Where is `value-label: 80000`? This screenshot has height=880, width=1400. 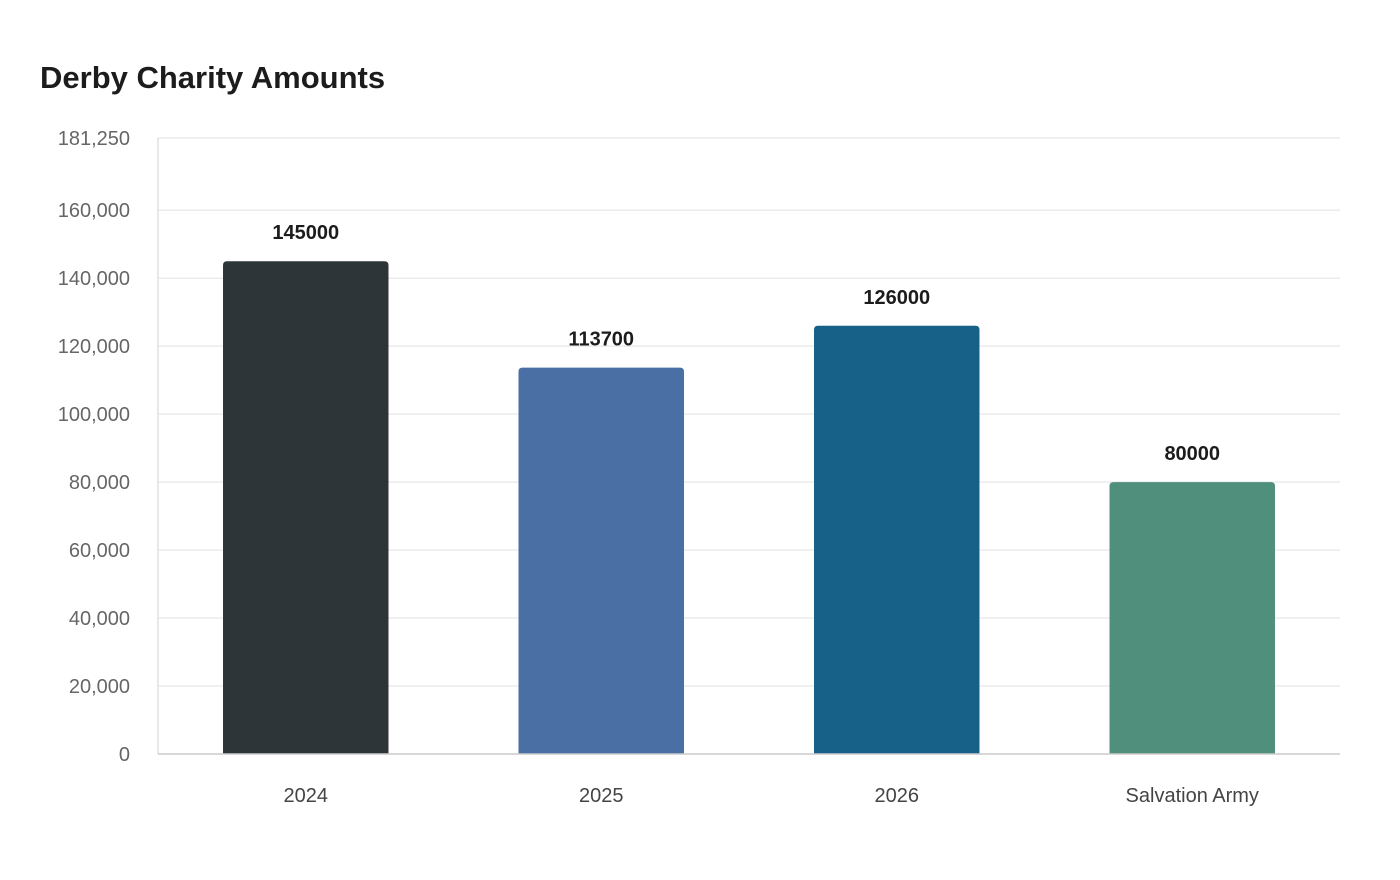 value-label: 80000 is located at coordinates (1192, 454).